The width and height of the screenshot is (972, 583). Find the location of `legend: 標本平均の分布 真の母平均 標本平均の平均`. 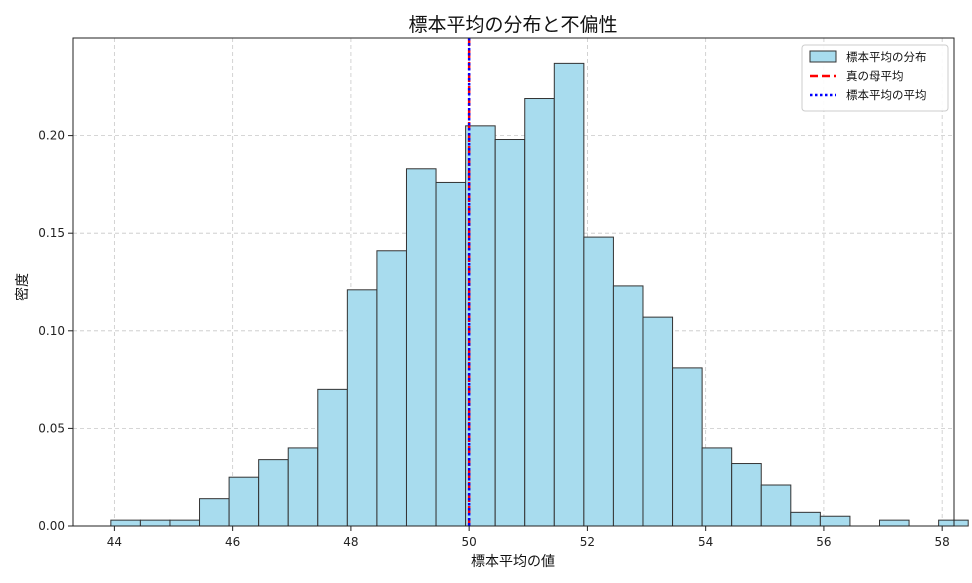

legend: 標本平均の分布 真の母平均 標本平均の平均 is located at coordinates (875, 78).